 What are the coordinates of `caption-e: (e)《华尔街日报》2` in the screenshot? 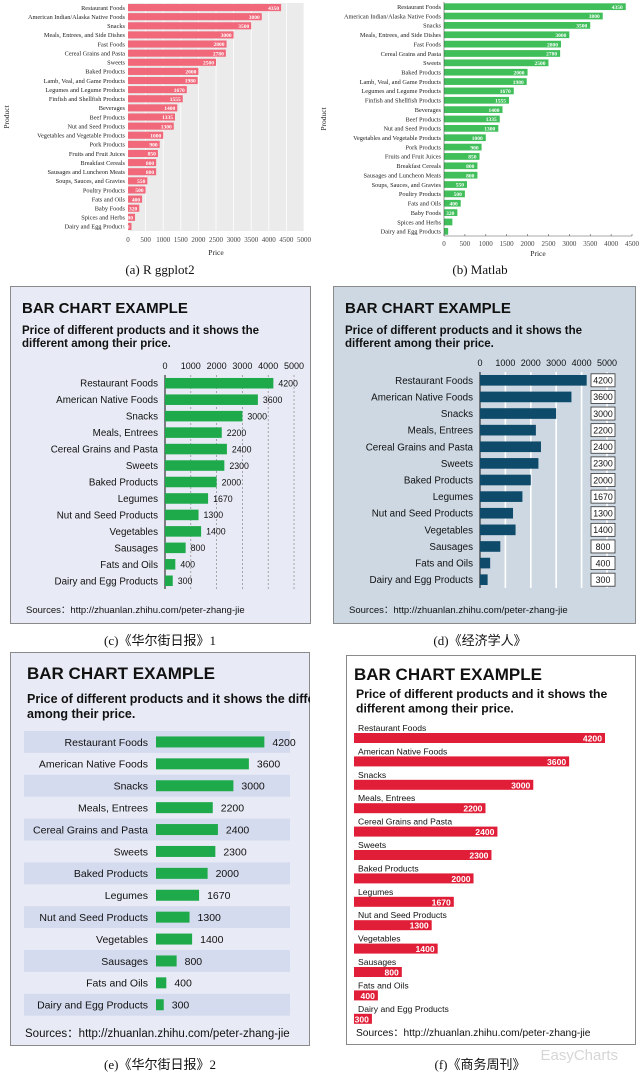 It's located at (160, 1064).